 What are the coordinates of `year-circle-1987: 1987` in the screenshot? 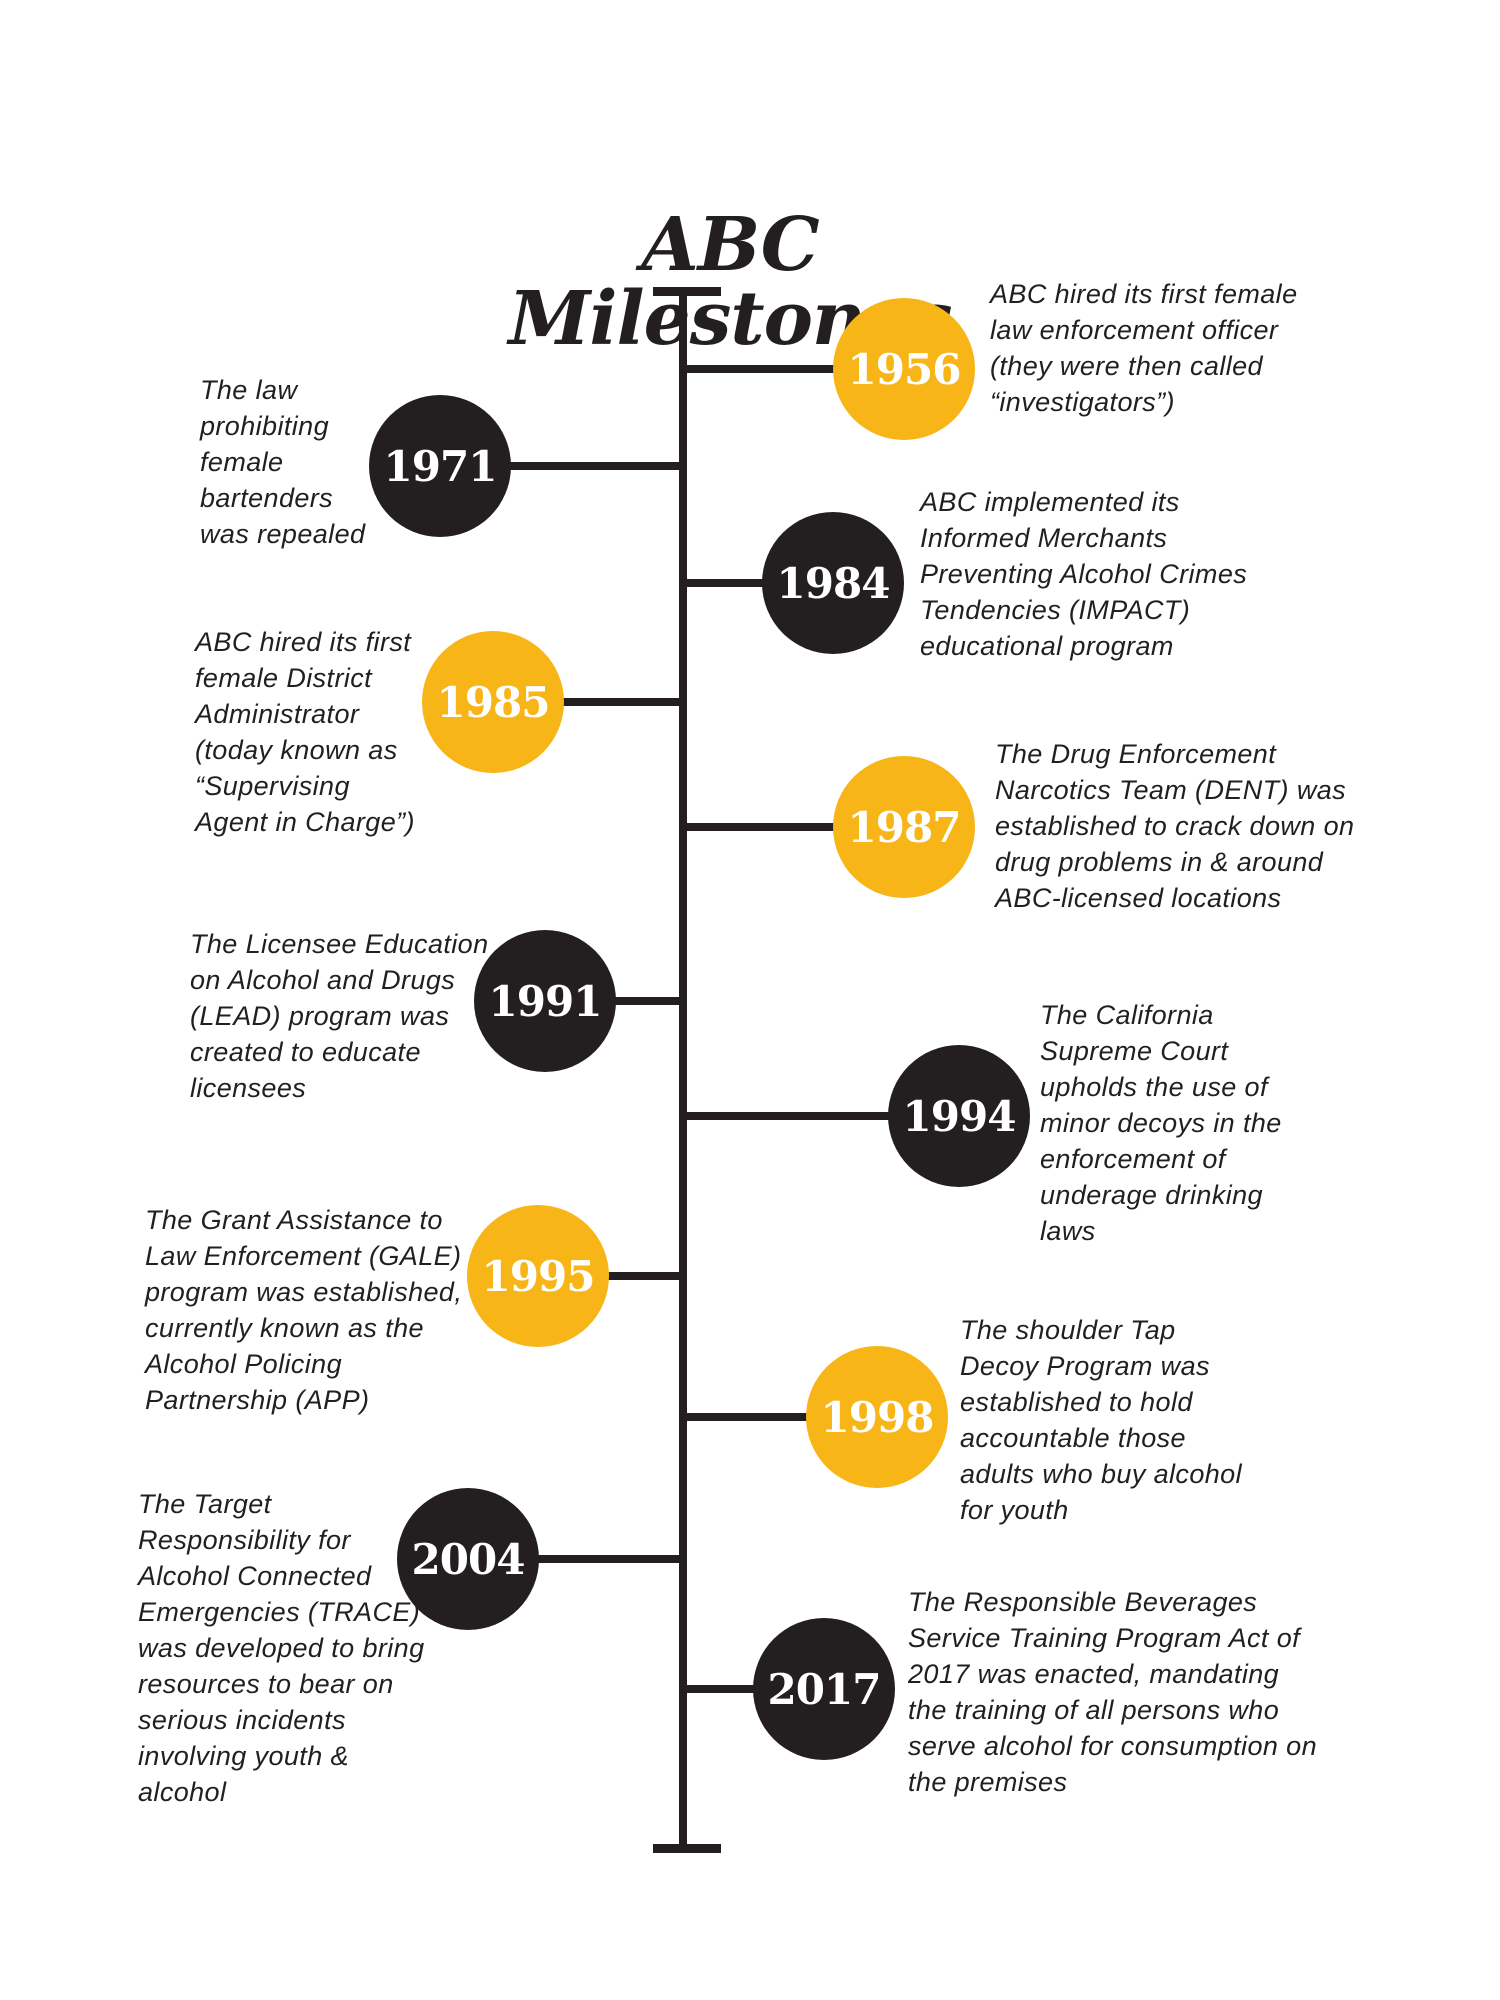 It's located at (904, 827).